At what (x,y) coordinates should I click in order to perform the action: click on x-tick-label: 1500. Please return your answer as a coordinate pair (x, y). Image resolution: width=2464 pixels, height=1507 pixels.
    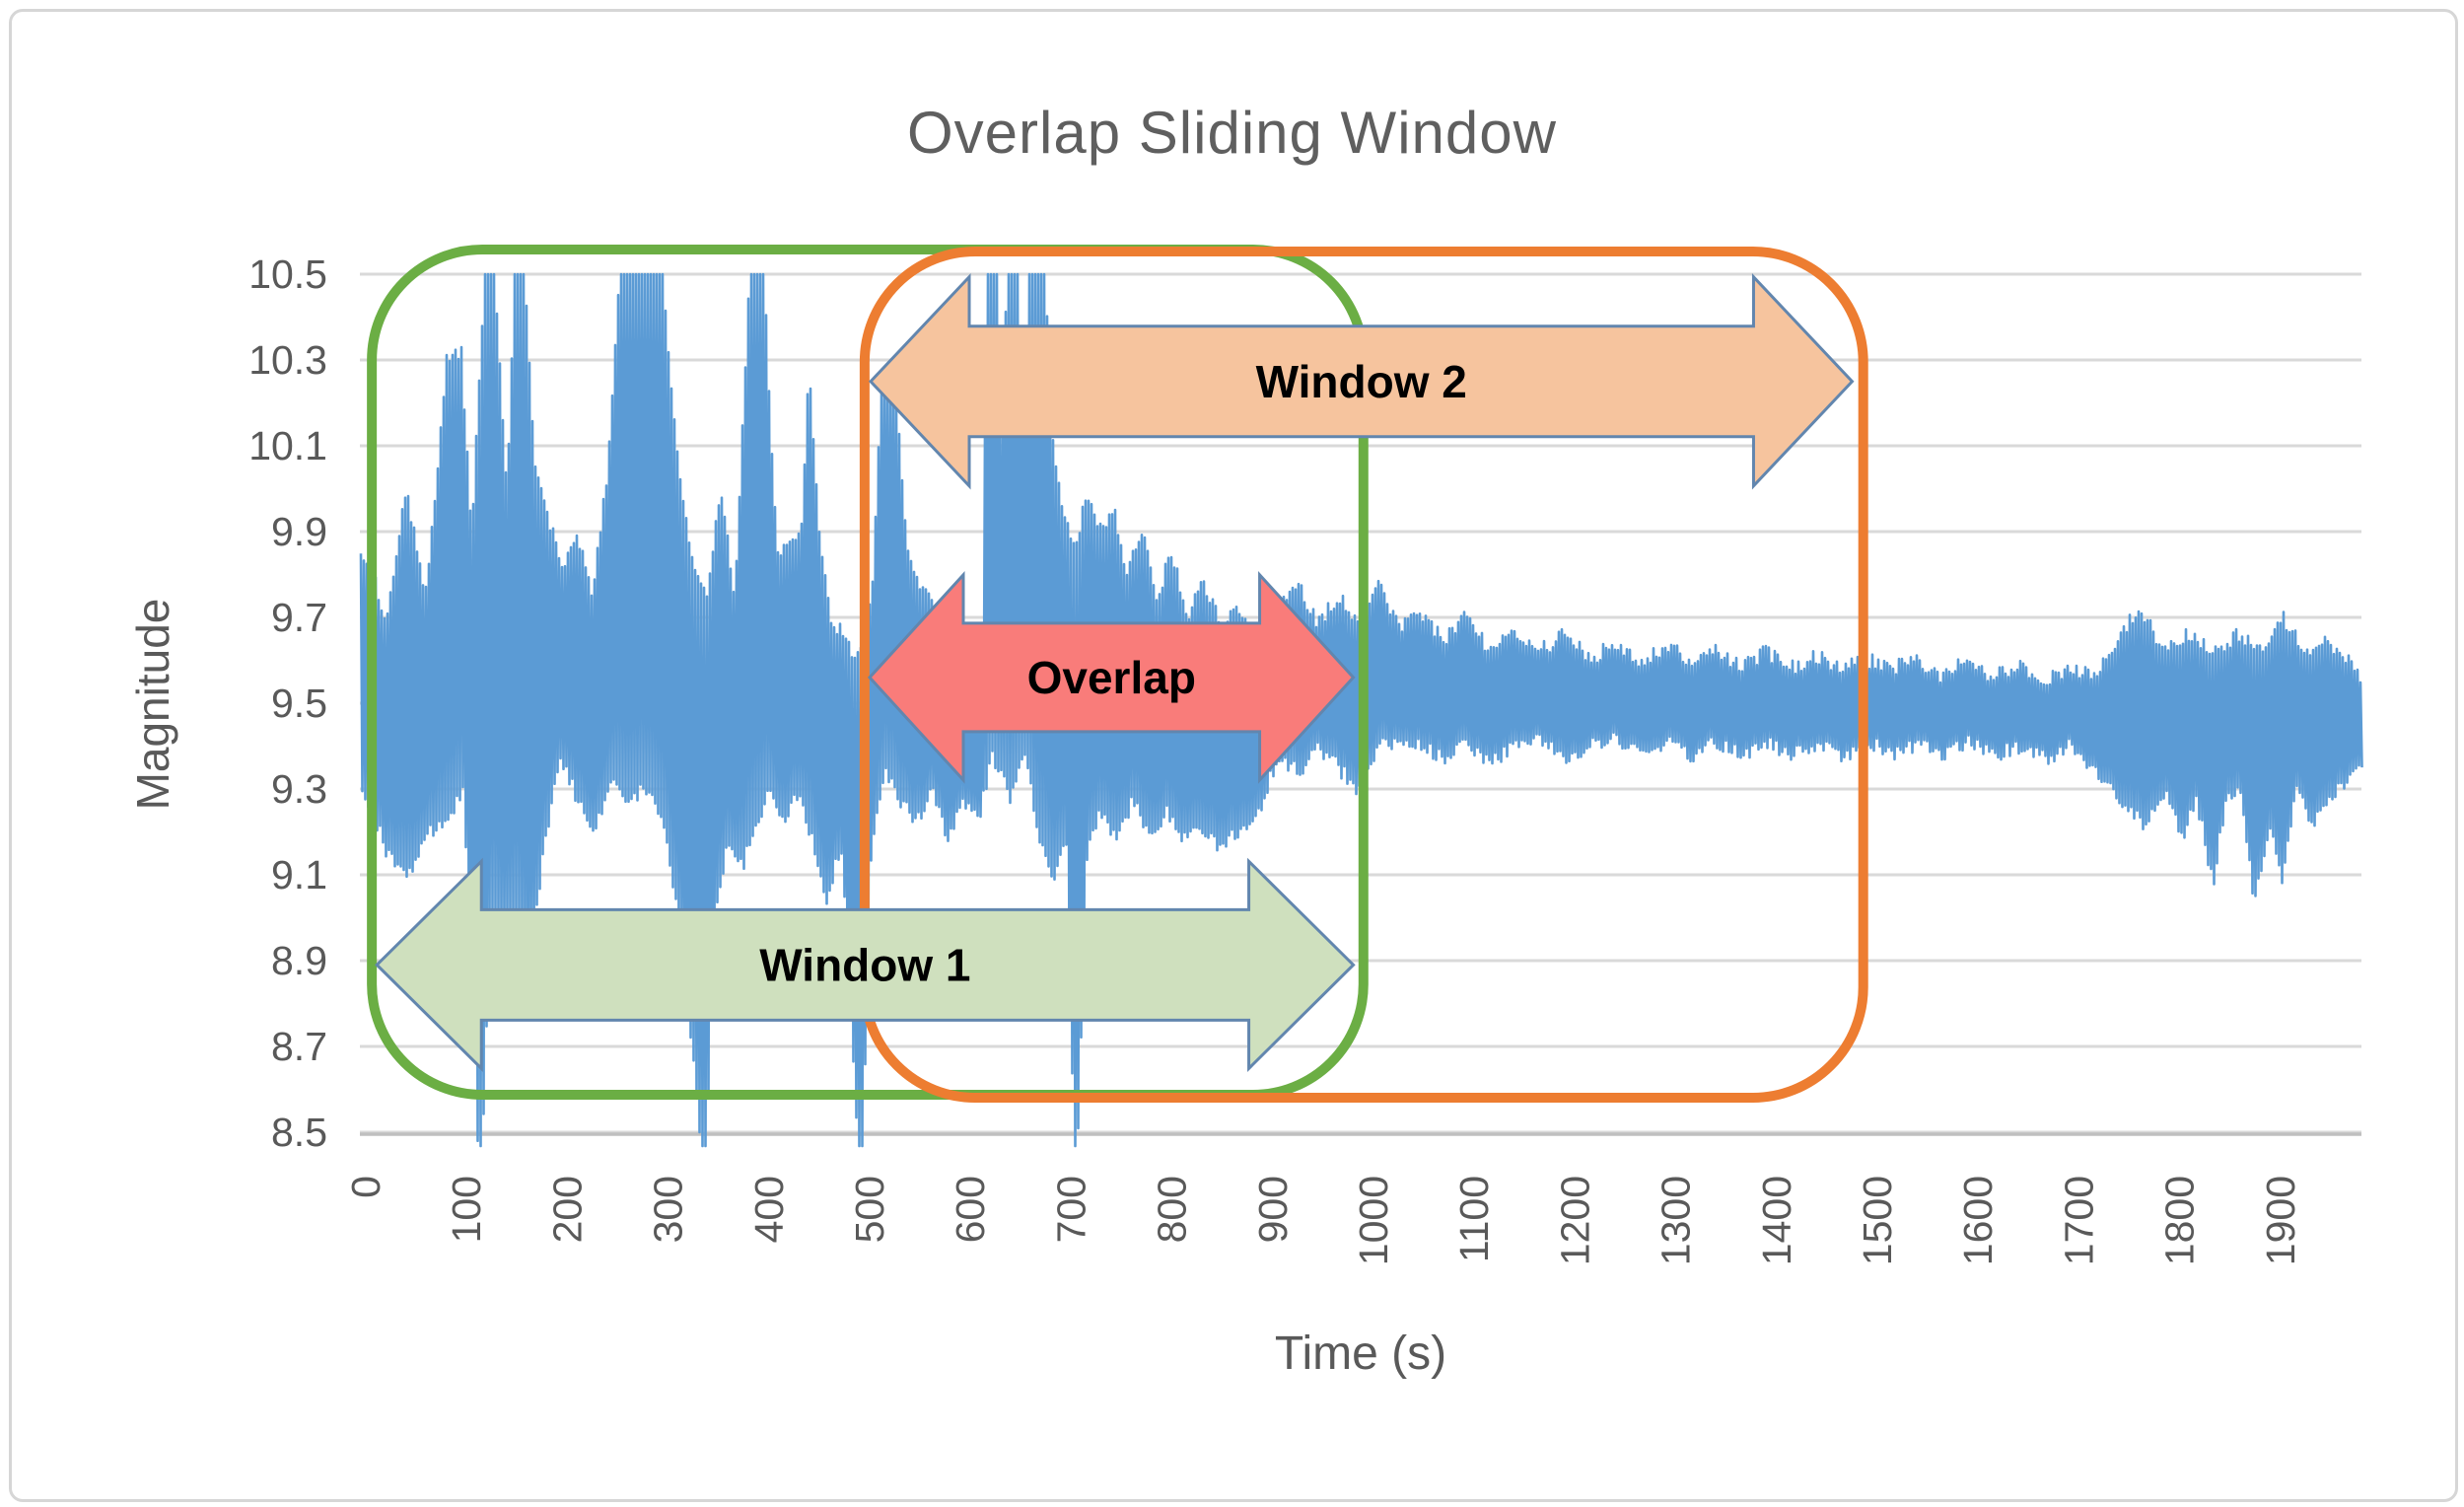
    Looking at the image, I should click on (1877, 1220).